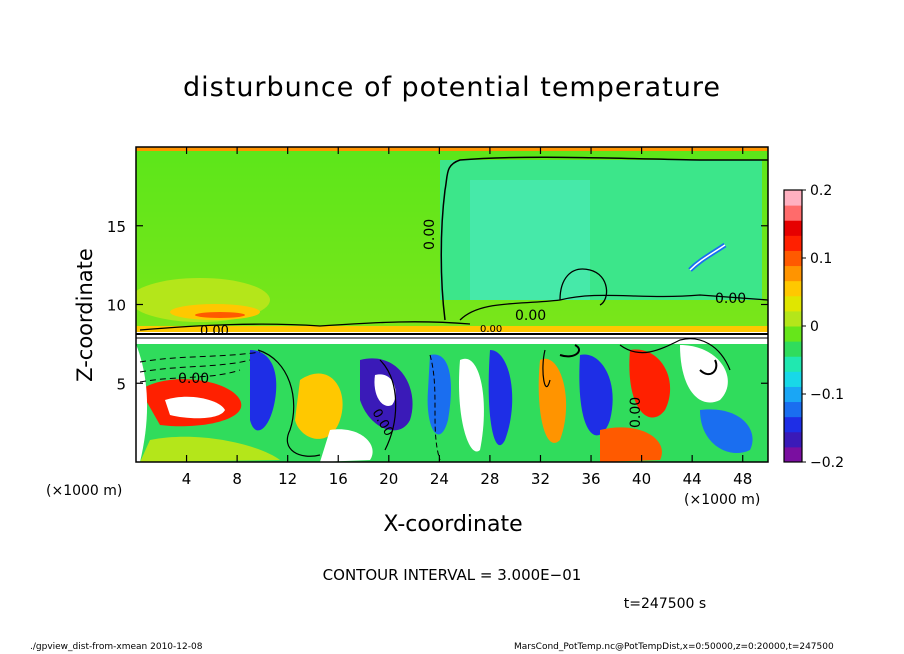  What do you see at coordinates (116, 227) in the screenshot?
I see `y-tick-label: 15` at bounding box center [116, 227].